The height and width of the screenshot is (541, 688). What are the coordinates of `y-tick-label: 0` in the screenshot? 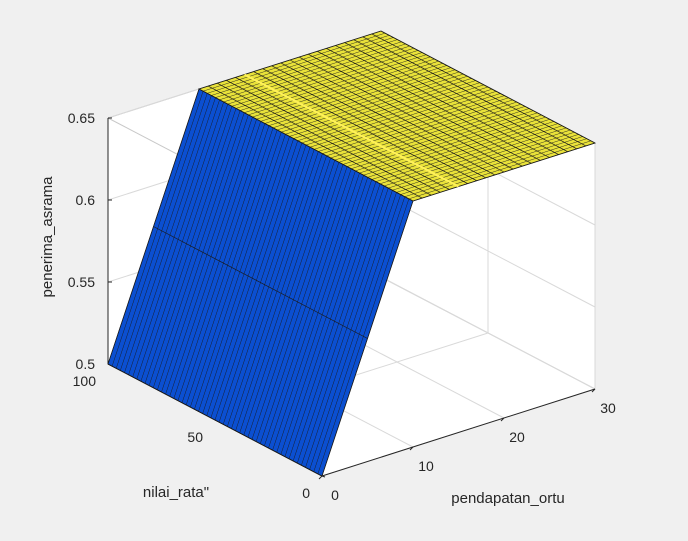 It's located at (306, 493).